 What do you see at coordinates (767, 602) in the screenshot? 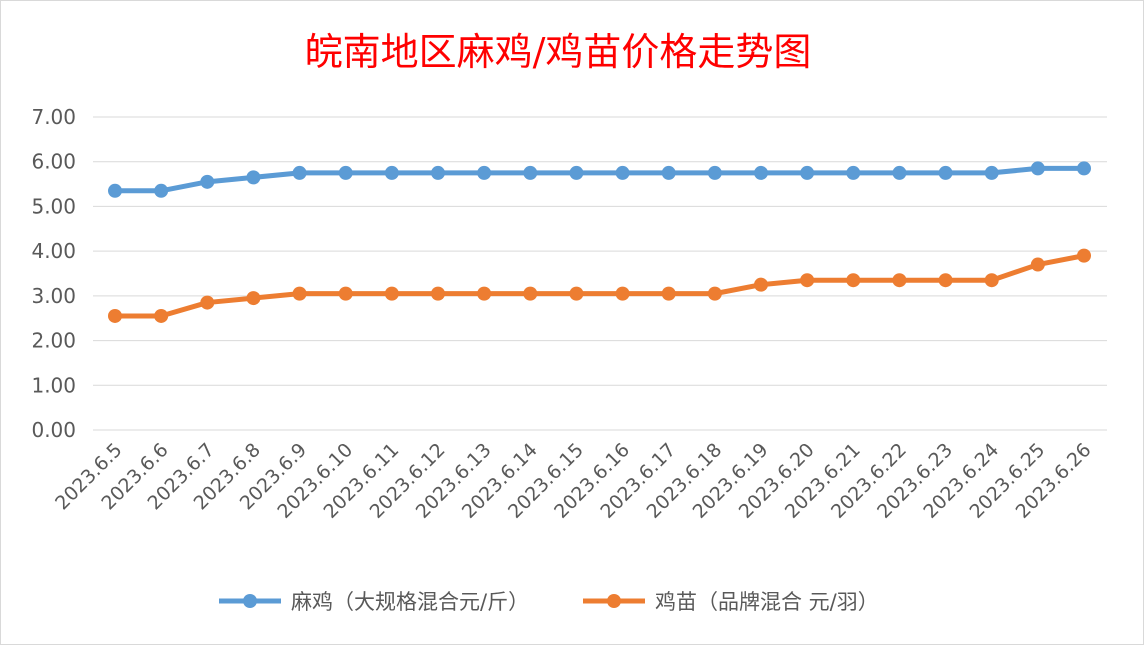
I see `legend-label: 鸡苗（品牌混合 元/羽）` at bounding box center [767, 602].